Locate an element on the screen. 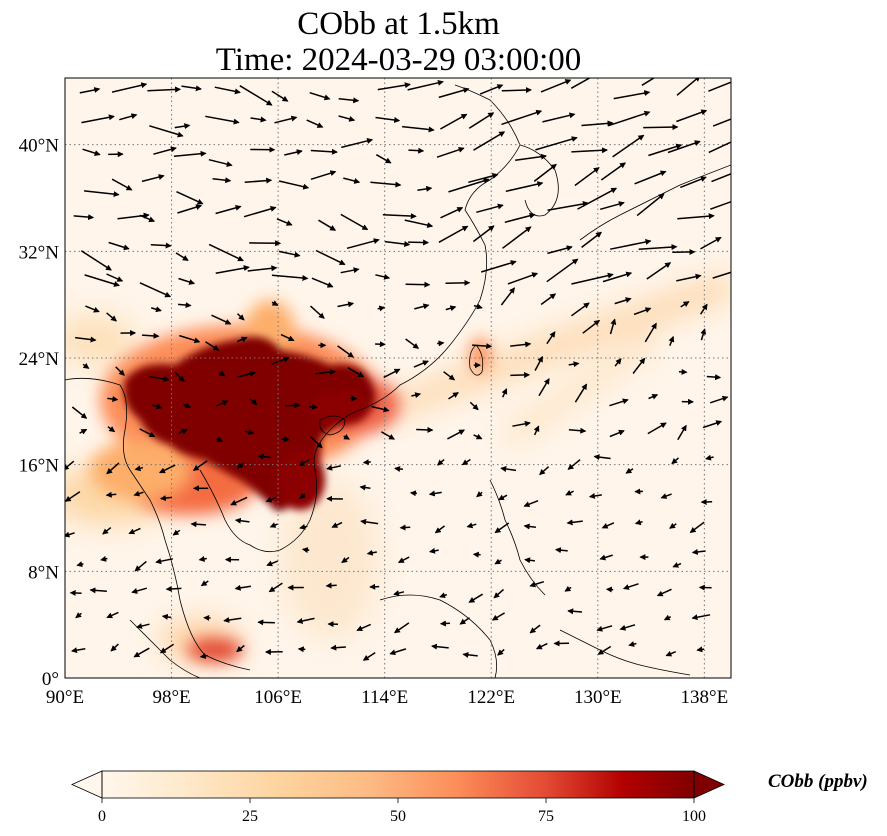  lon-tick-label: 98°E is located at coordinates (171, 697).